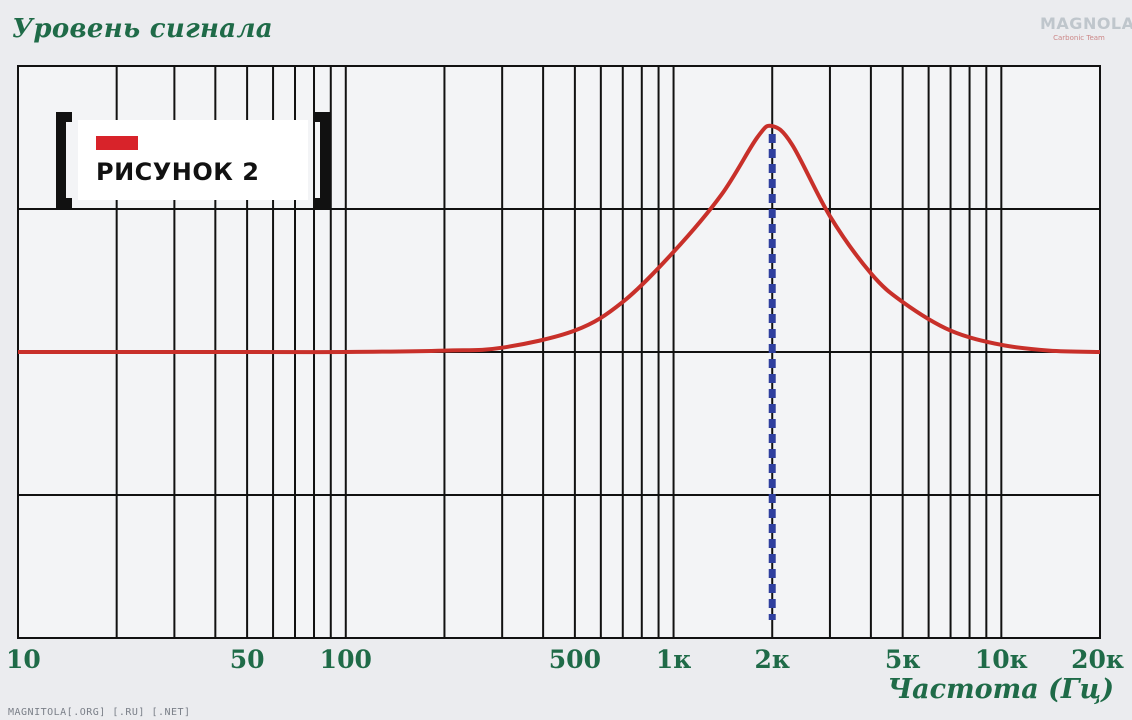 The height and width of the screenshot is (720, 1132). Describe the element at coordinates (178, 172) in the screenshot. I see `figure-label-text: РИСУНОК 2` at that location.